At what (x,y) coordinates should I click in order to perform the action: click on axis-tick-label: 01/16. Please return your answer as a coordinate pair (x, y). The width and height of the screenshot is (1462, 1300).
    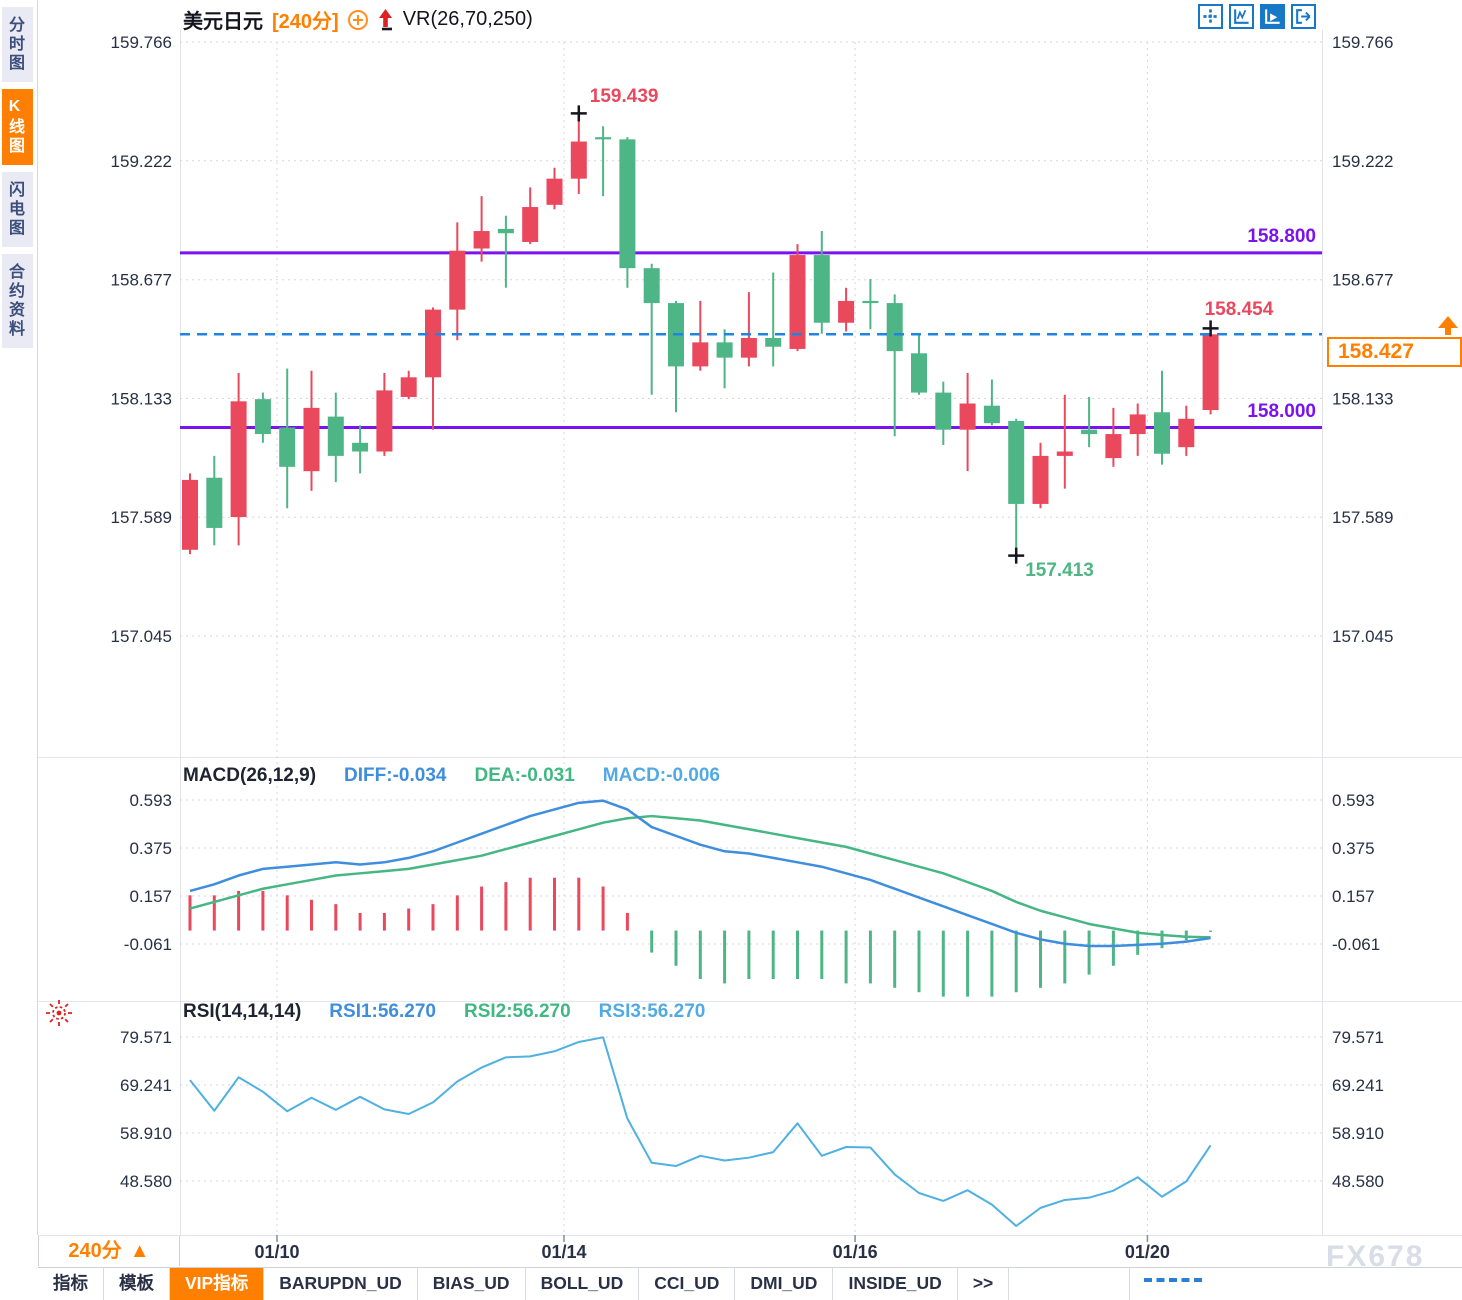
    Looking at the image, I should click on (855, 1252).